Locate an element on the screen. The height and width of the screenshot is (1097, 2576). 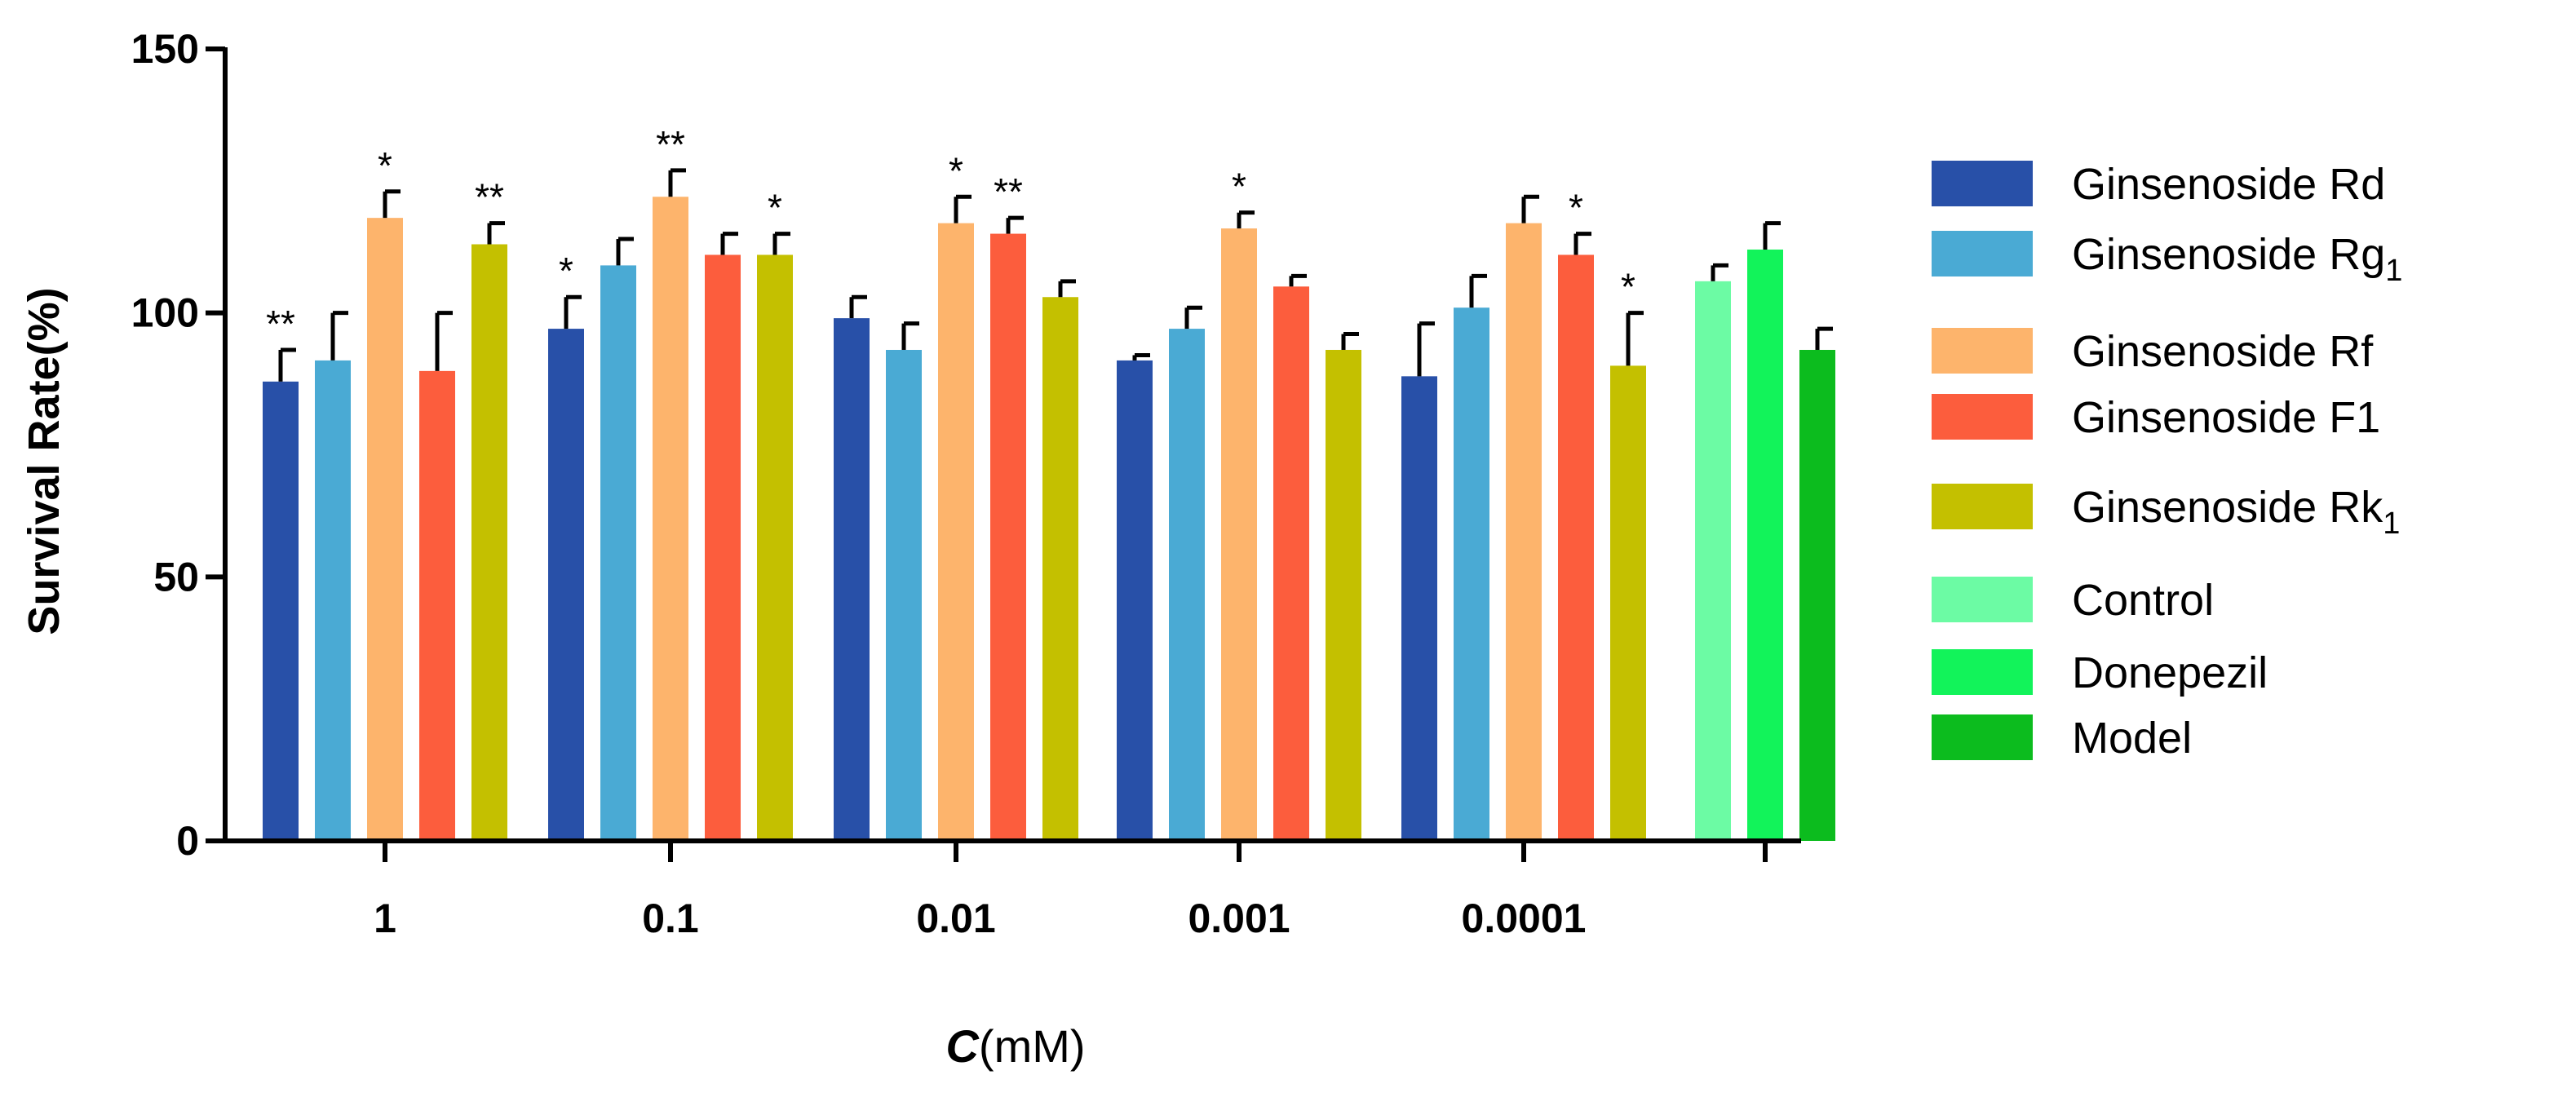
legend-label-donepezil: Donepezil is located at coordinates (2170, 672).